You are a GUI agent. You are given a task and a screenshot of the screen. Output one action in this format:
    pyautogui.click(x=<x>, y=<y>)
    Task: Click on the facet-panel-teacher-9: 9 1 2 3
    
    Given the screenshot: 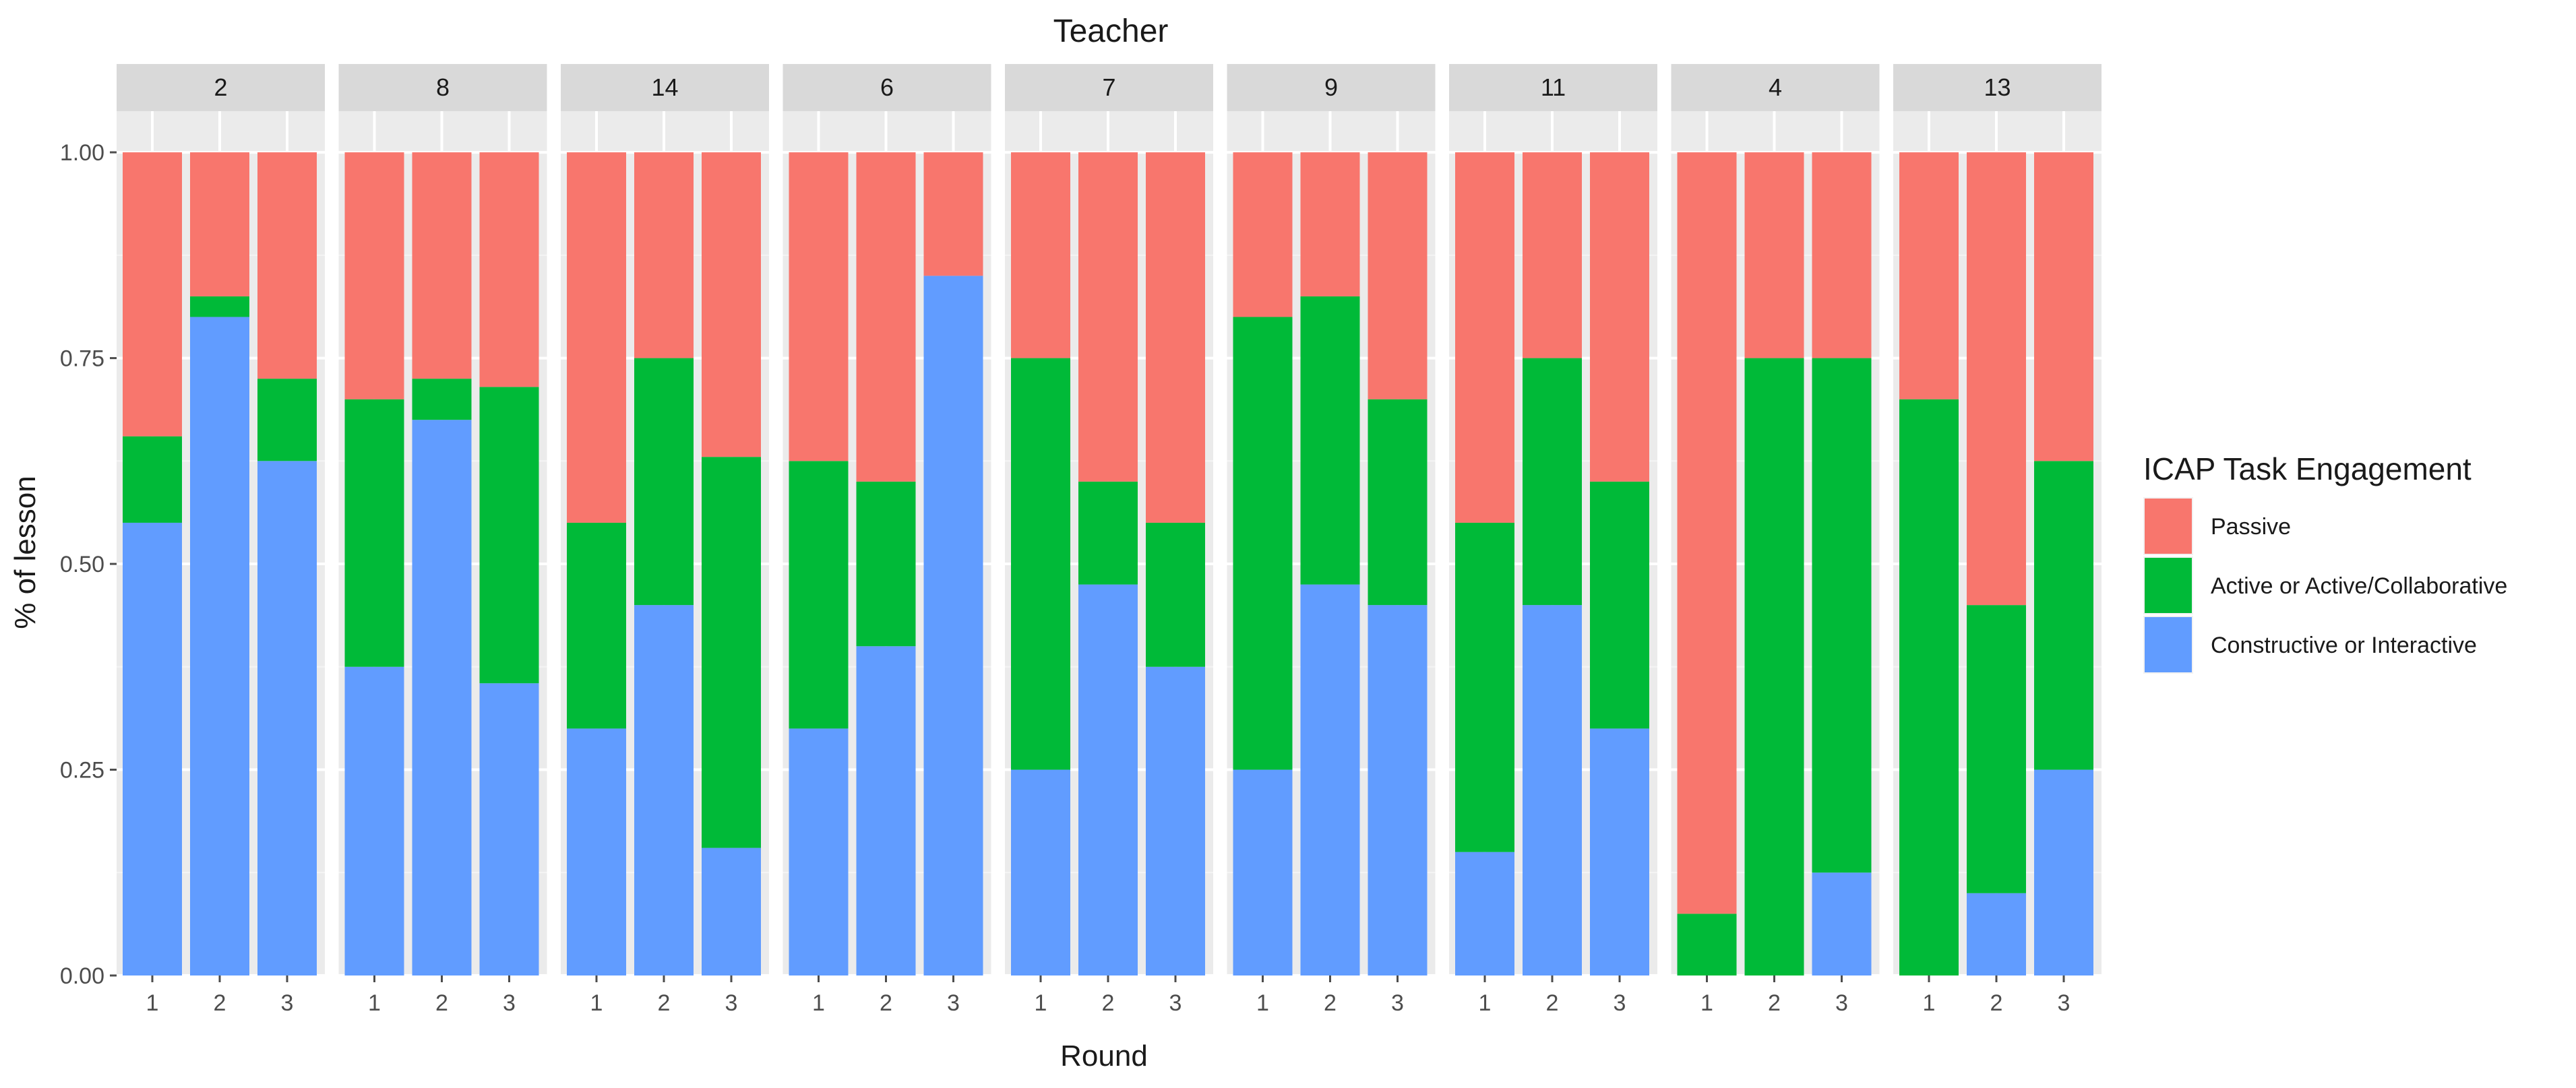 What is the action you would take?
    pyautogui.click(x=1332, y=540)
    